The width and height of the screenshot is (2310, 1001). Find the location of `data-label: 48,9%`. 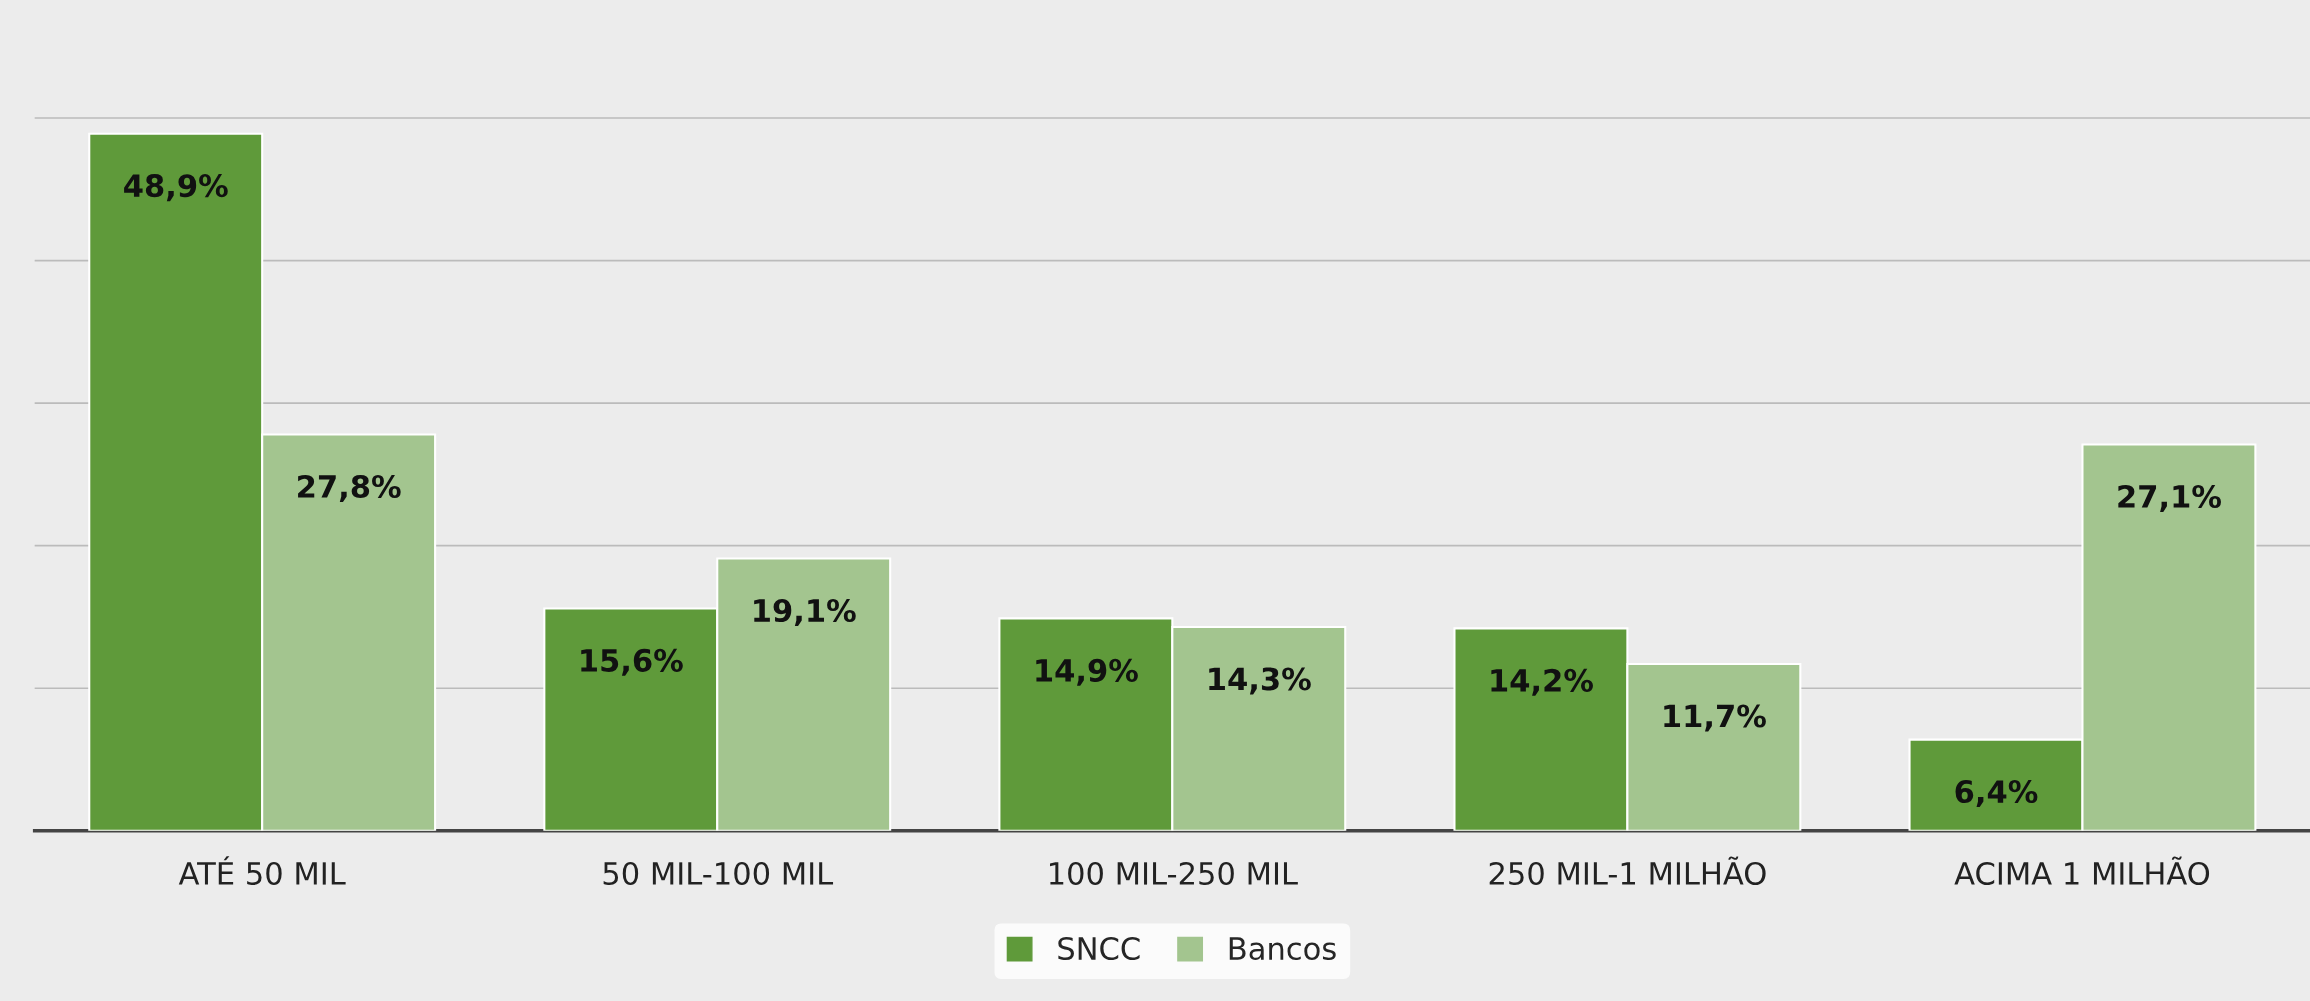

data-label: 48,9% is located at coordinates (176, 188).